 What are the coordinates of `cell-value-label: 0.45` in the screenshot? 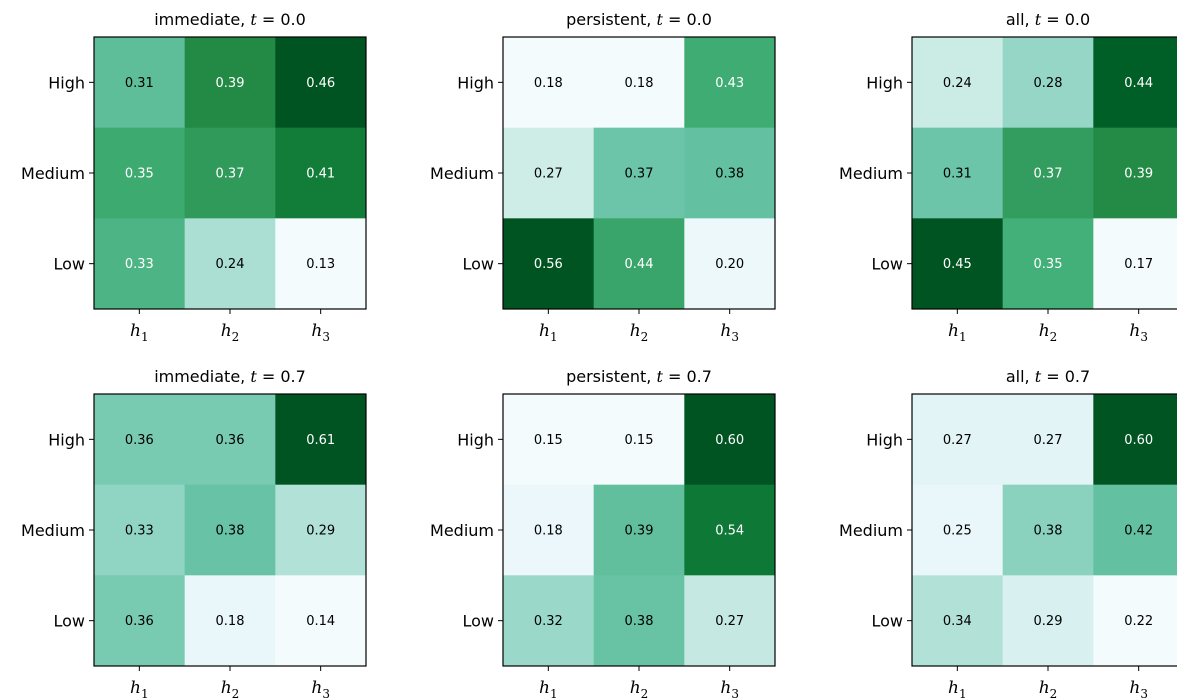 It's located at (957, 264).